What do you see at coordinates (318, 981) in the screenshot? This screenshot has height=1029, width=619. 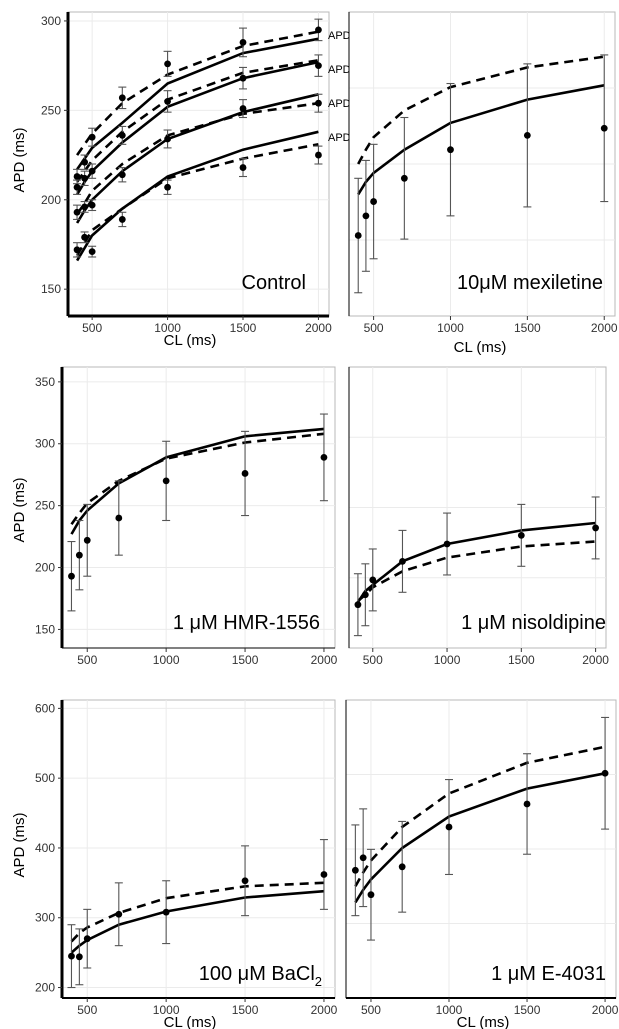 I see `panel-label-subscript: 2` at bounding box center [318, 981].